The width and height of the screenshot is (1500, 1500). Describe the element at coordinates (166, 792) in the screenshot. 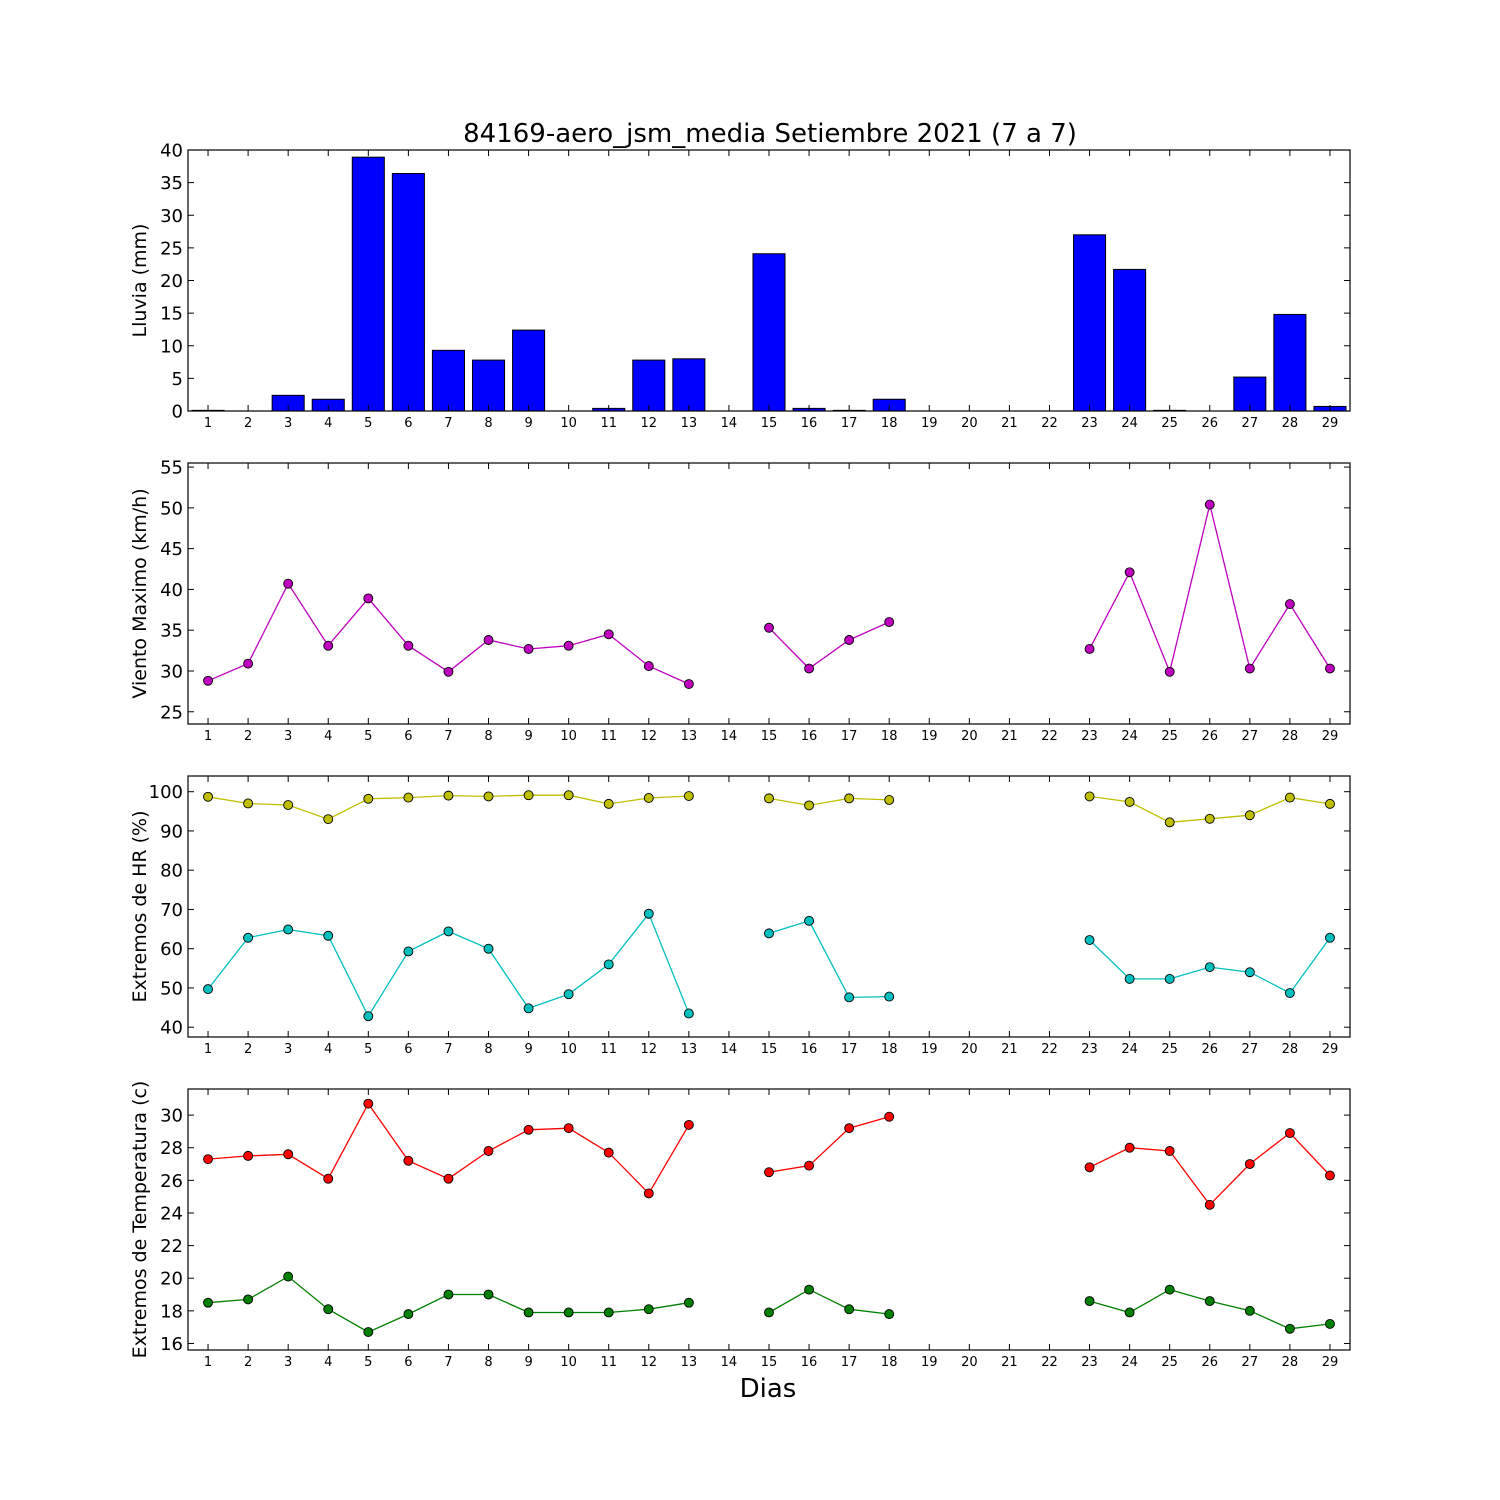

I see `y-tick-label: 100` at that location.